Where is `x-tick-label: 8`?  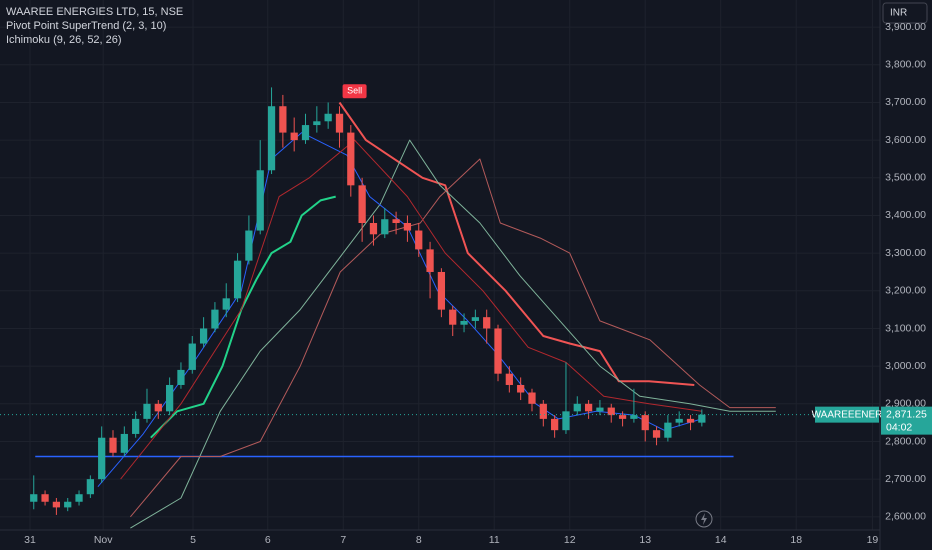 x-tick-label: 8 is located at coordinates (419, 540).